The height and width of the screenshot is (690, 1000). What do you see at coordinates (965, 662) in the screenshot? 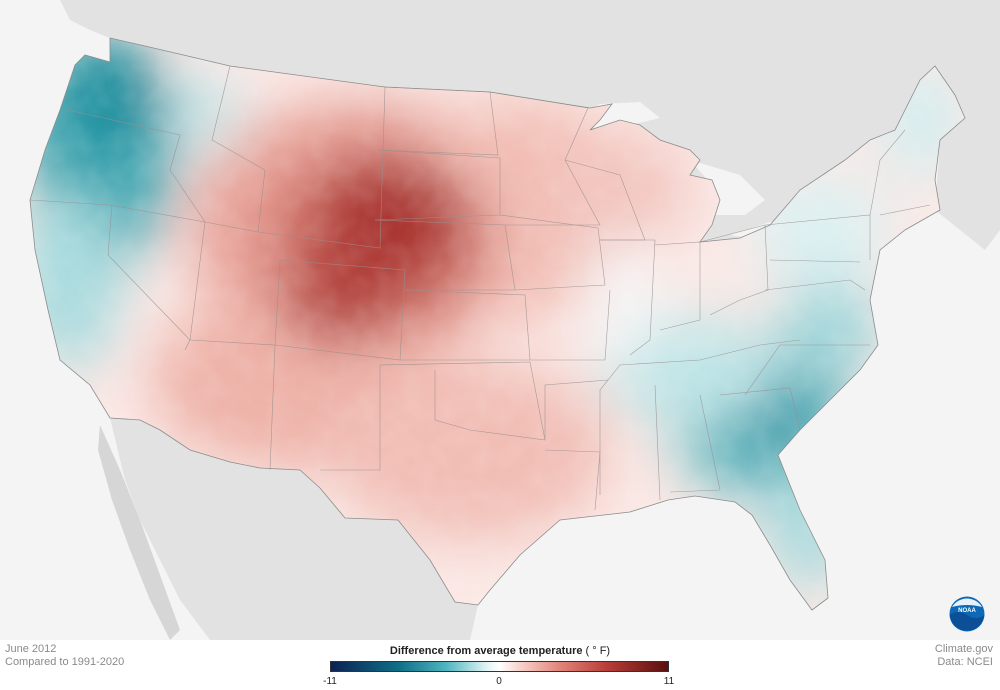
I see `credit-data: Data: NCEI` at bounding box center [965, 662].